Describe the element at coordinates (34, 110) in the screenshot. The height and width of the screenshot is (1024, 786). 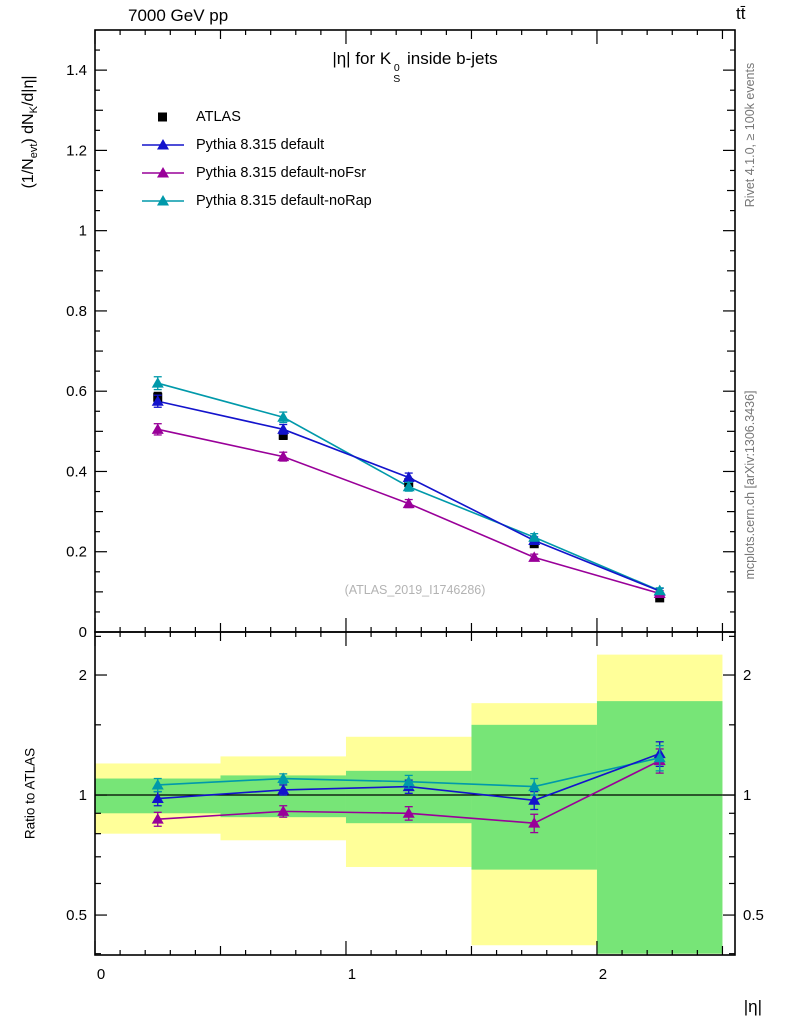
I see `y-label-sub-k: K` at that location.